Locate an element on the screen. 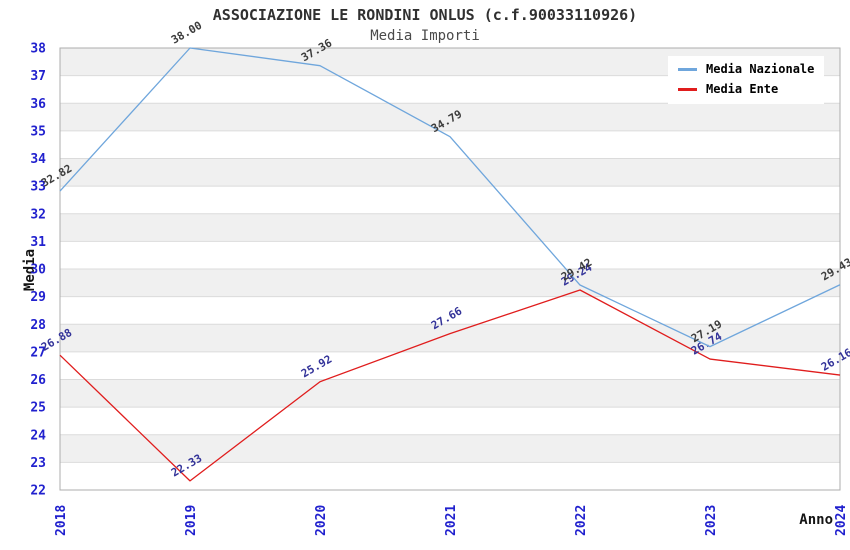 The image size is (850, 550). y-tick-label: 36 is located at coordinates (38, 104).